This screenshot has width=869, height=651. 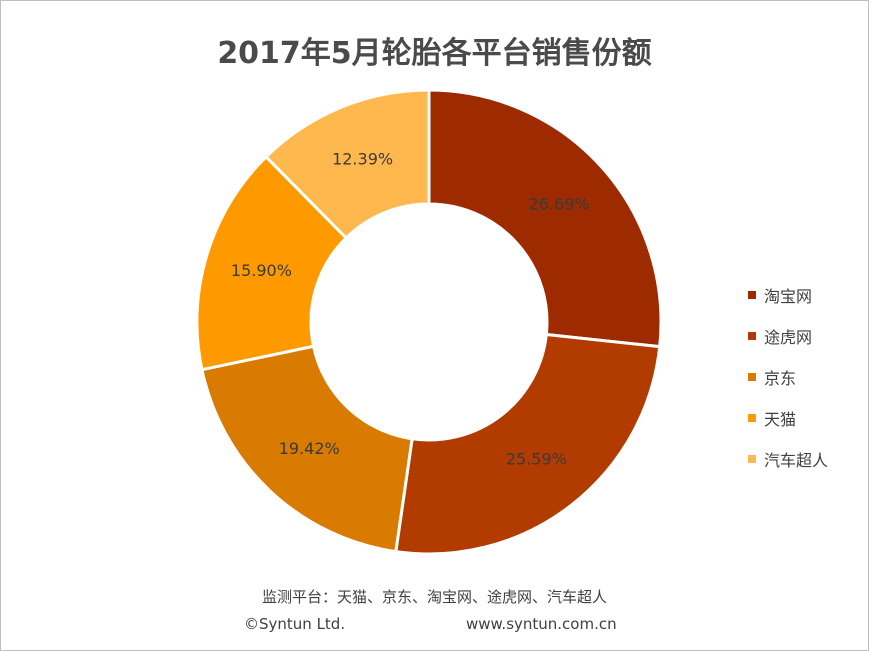 What do you see at coordinates (796, 460) in the screenshot?
I see `legend-label: 汽车超人` at bounding box center [796, 460].